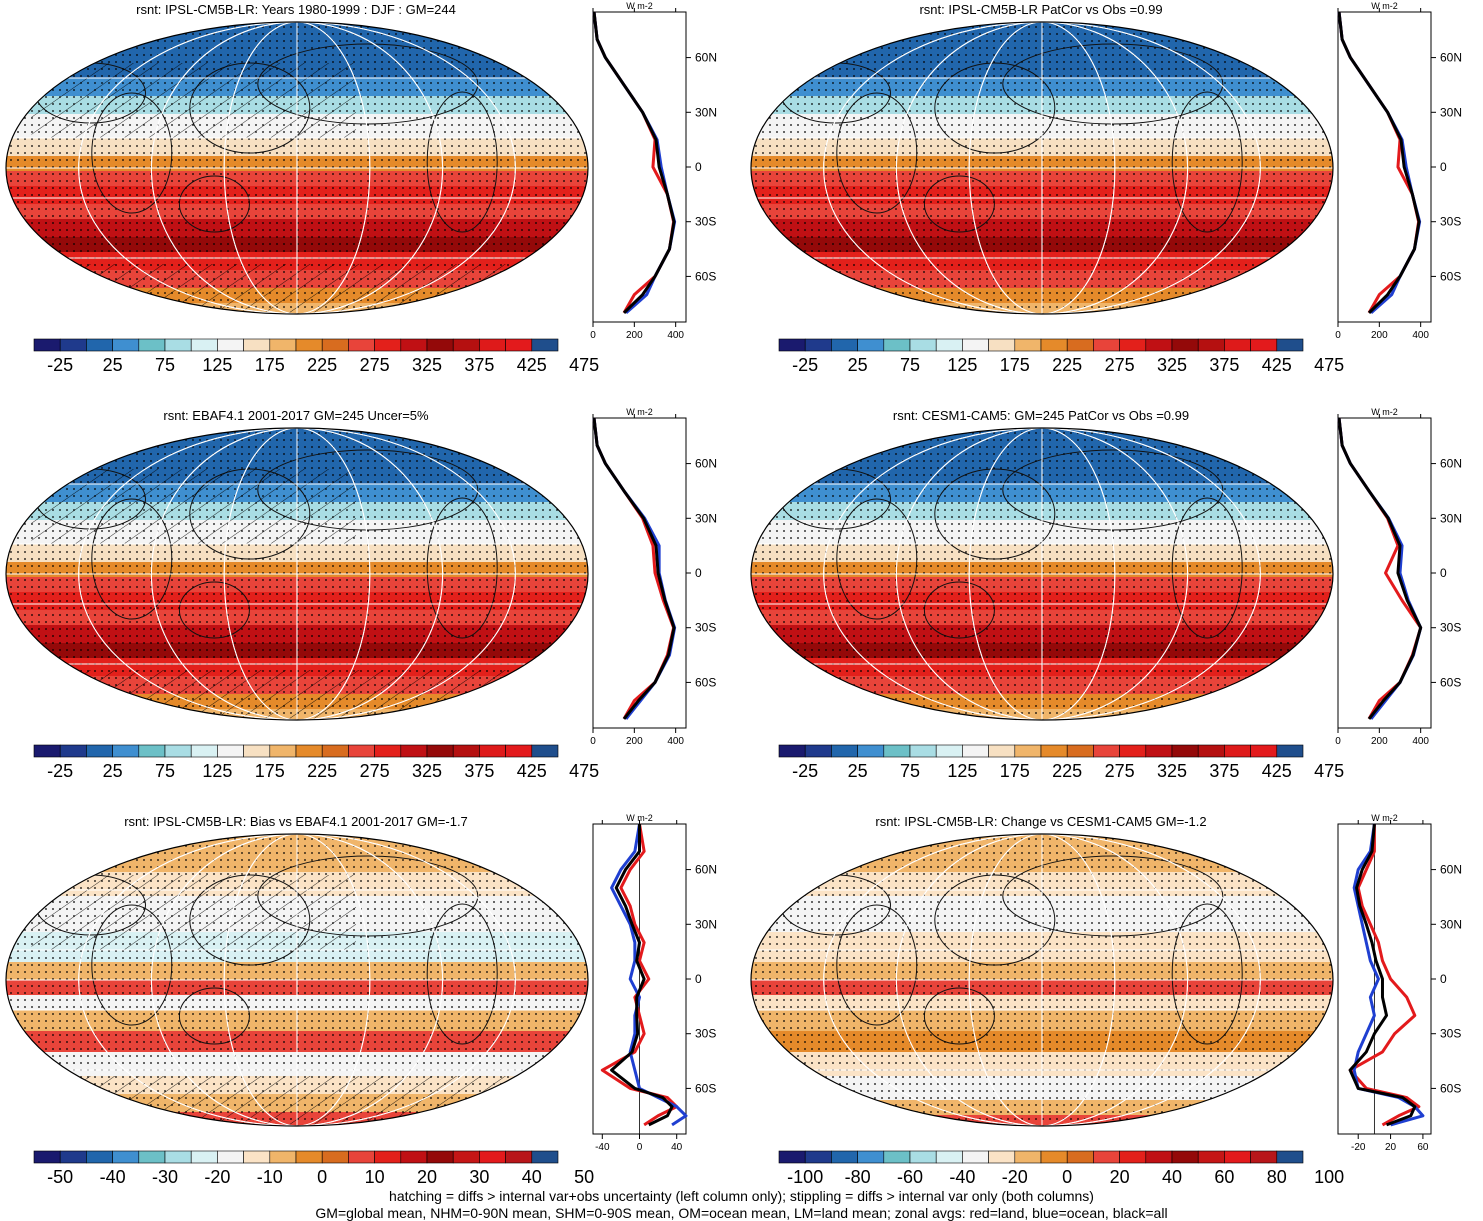  Describe the element at coordinates (427, 365) in the screenshot. I see `colorbar-tick-label: 325` at that location.